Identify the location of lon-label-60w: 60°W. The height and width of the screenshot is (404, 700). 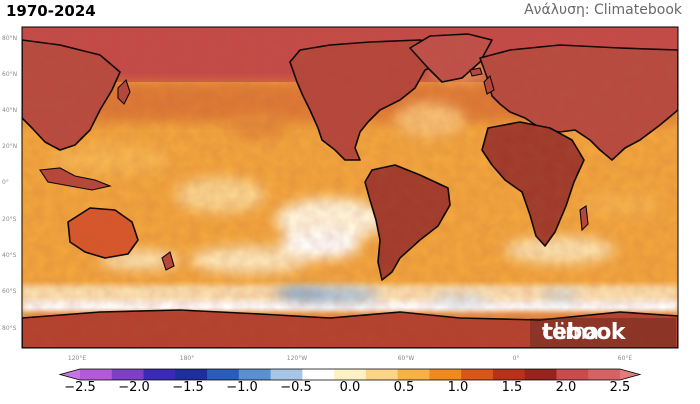
(406, 358).